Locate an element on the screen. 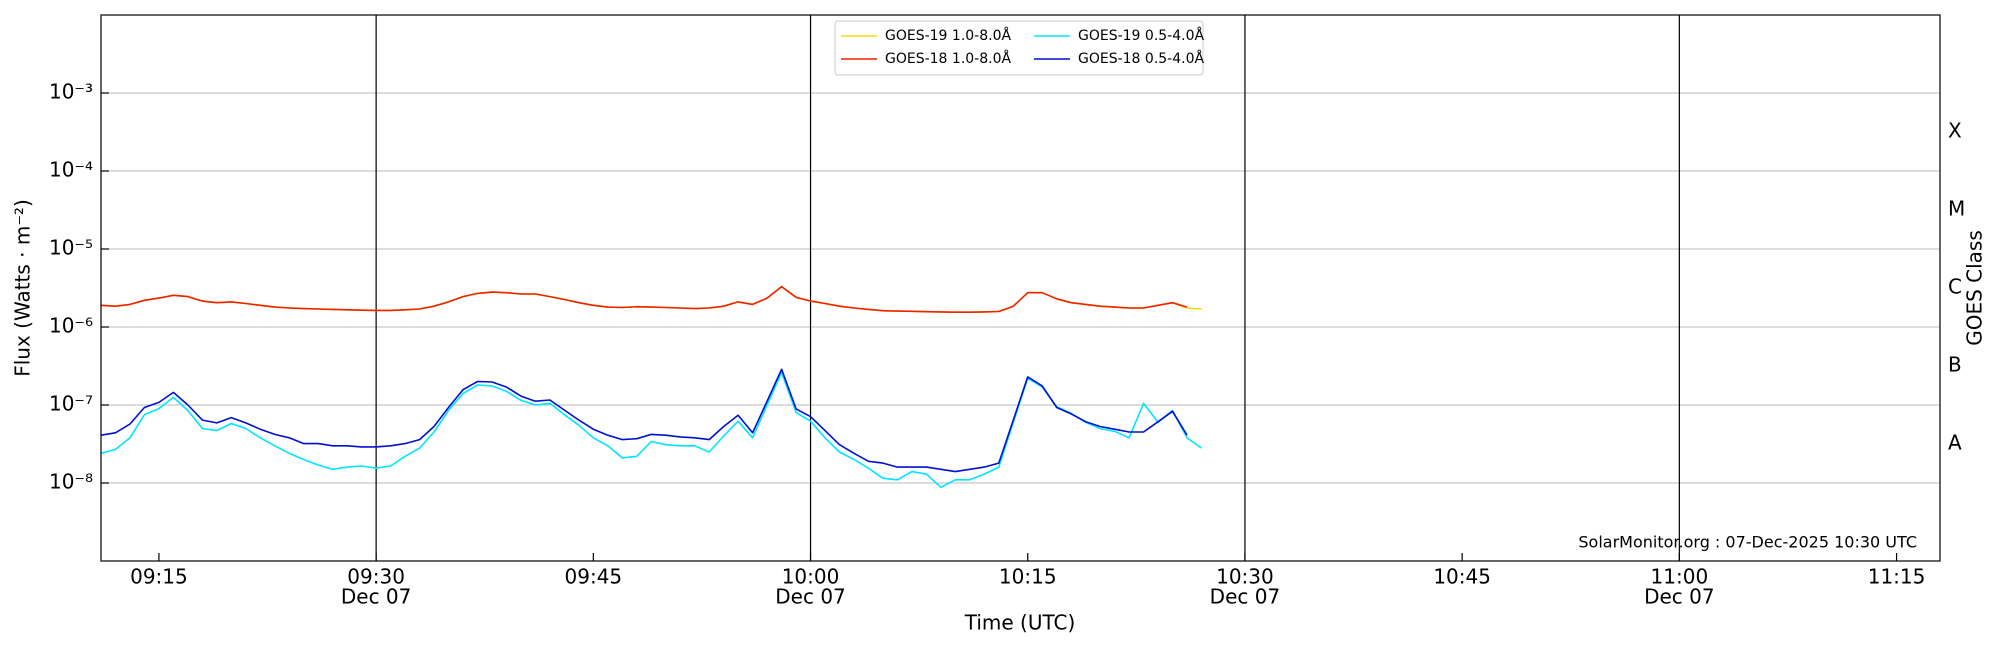 Image resolution: width=2000 pixels, height=650 pixels. y2-tick-label: B is located at coordinates (1955, 365).